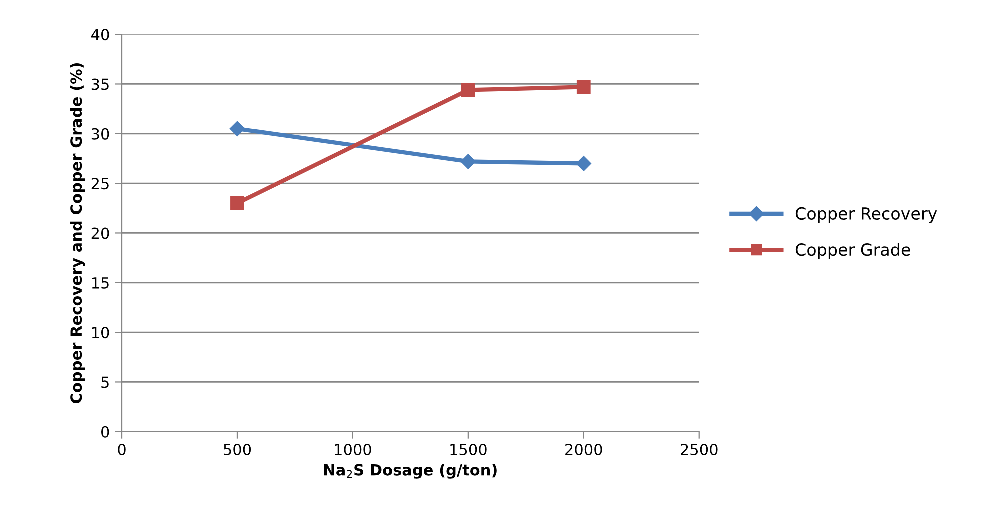 Image resolution: width=992 pixels, height=516 pixels. What do you see at coordinates (101, 333) in the screenshot?
I see `y-tick-label: 10` at bounding box center [101, 333].